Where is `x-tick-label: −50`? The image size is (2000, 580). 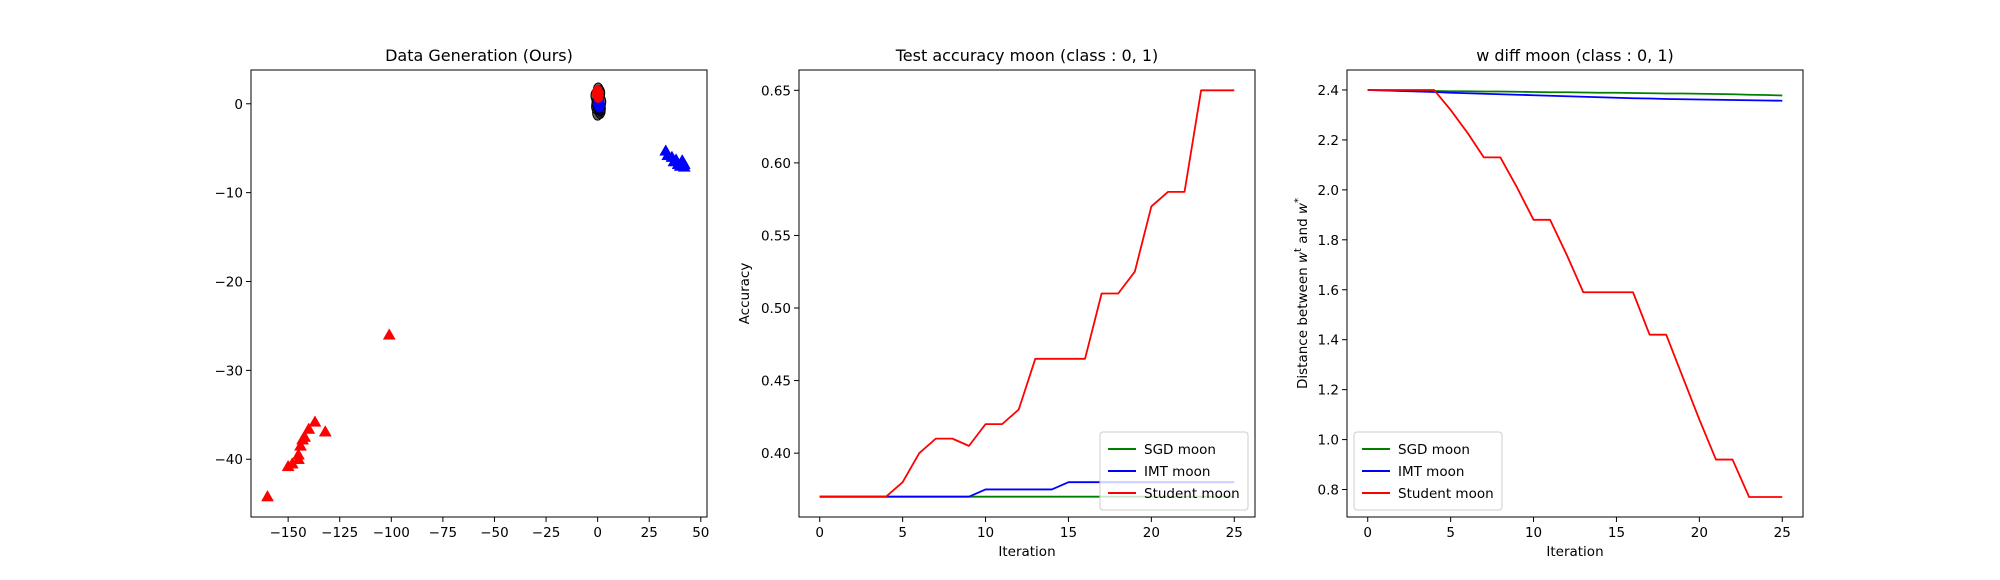
x-tick-label: −50 is located at coordinates (494, 533).